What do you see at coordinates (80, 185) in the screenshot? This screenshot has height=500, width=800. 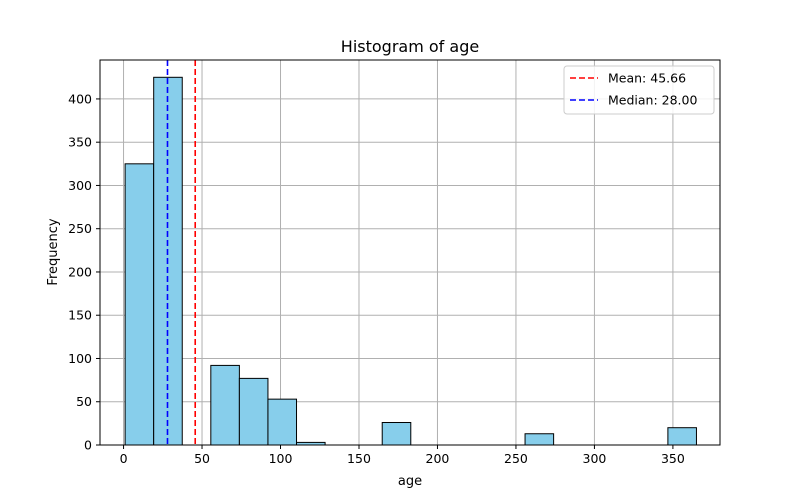 I see `y-tick-label: 300` at bounding box center [80, 185].